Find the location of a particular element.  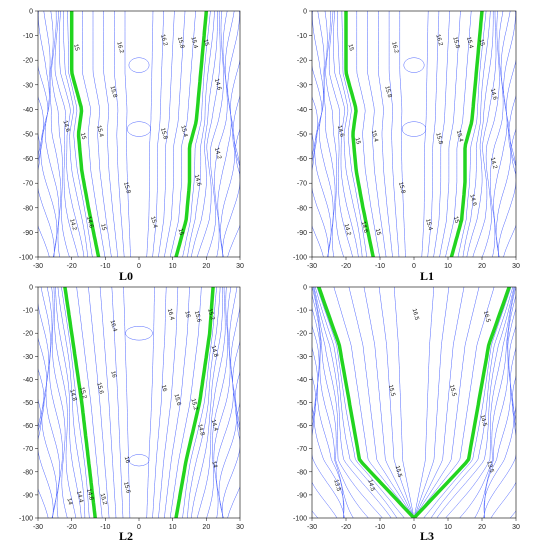

contour-label: 14.2 is located at coordinates (72, 224).